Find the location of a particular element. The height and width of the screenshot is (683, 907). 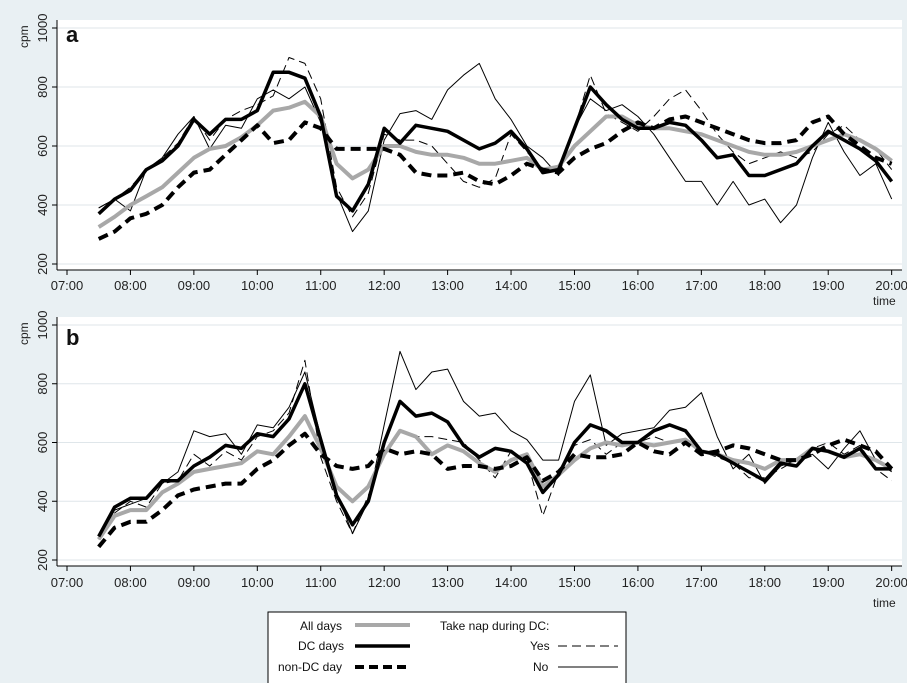

panel-a-ytick-label-400: 400 is located at coordinates (42, 205).